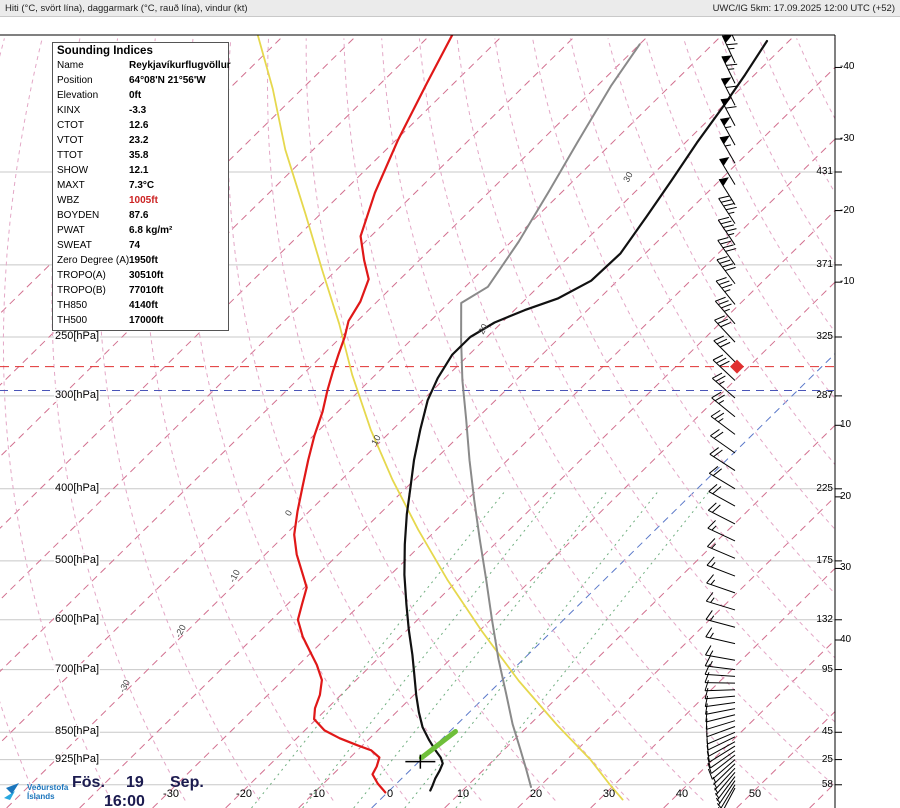 This screenshot has height=808, width=900. I want to click on indices-row-value: 74, so click(135, 245).